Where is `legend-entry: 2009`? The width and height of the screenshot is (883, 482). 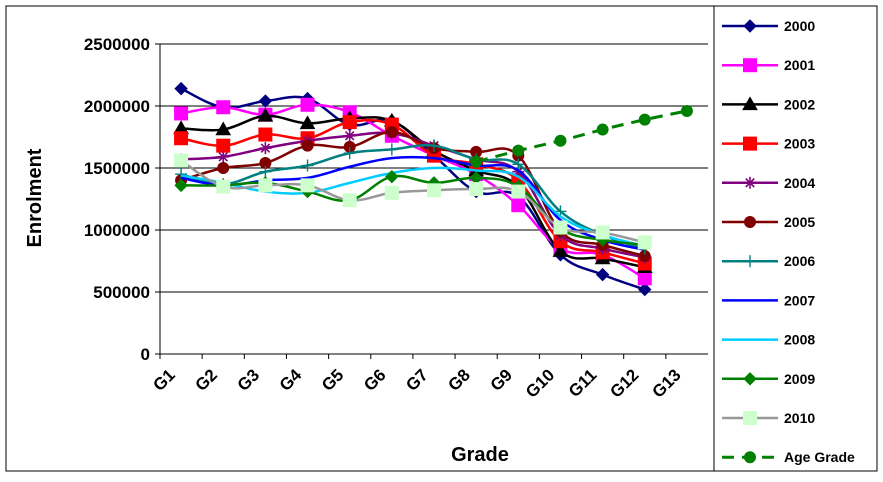
legend-entry: 2009 is located at coordinates (768, 379).